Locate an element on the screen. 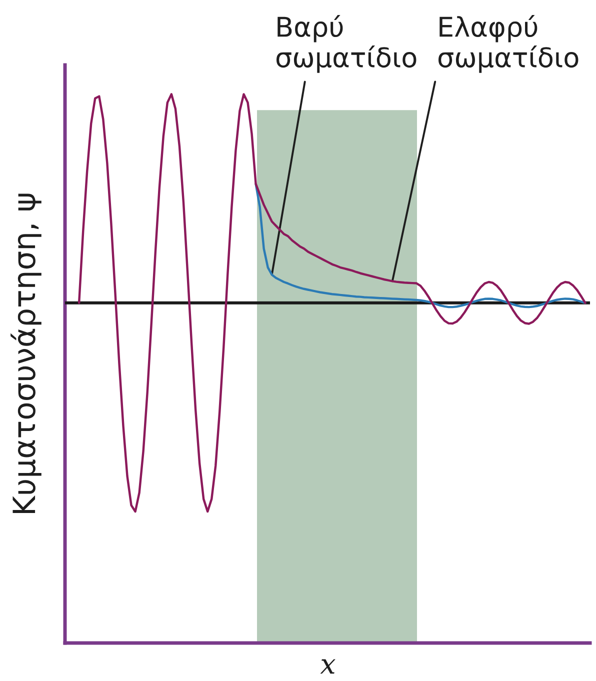  y-axis-title: Κυματοσυνάρτηση, ψ is located at coordinates (26, 354).